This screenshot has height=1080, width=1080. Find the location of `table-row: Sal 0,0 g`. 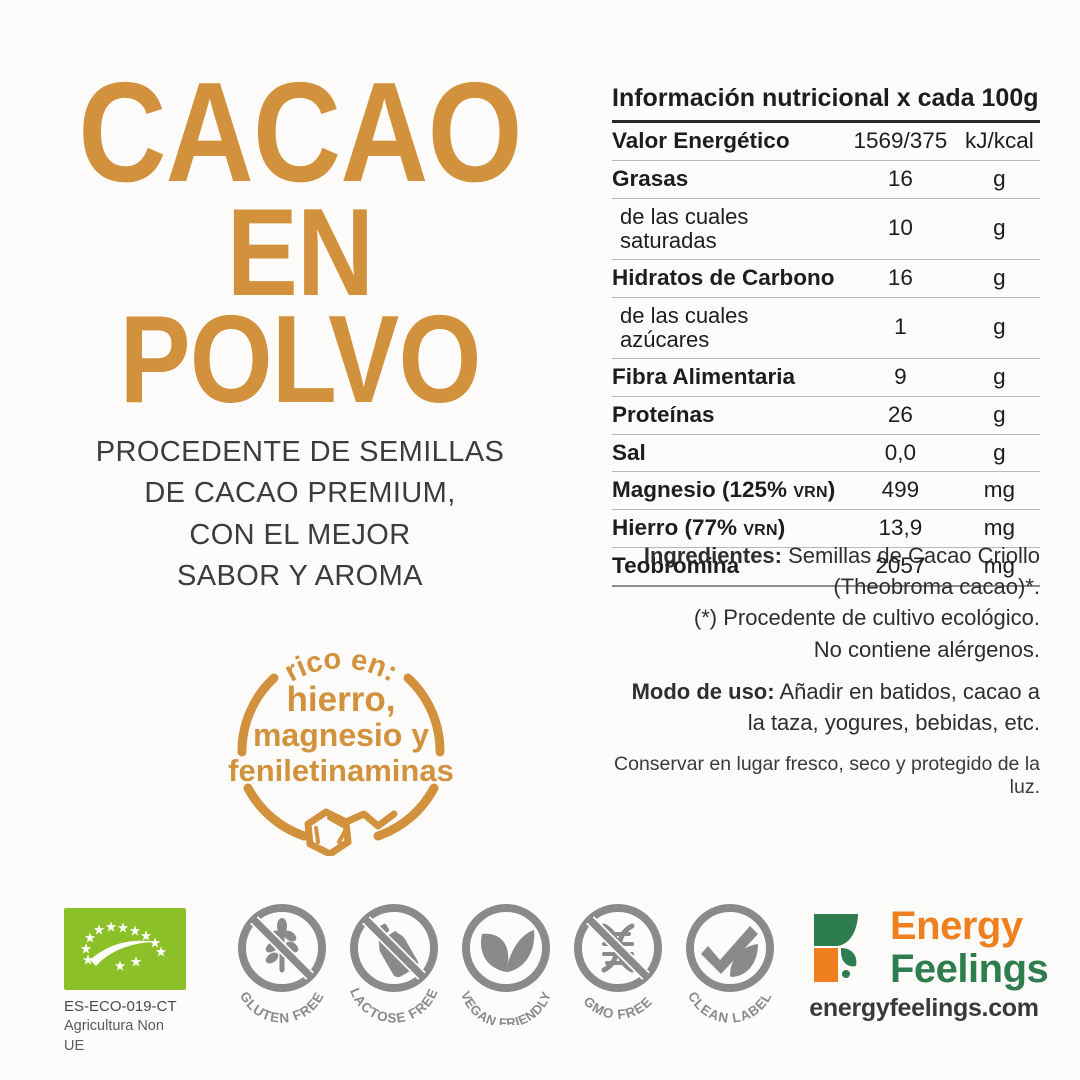

table-row: Sal 0,0 g is located at coordinates (826, 453).